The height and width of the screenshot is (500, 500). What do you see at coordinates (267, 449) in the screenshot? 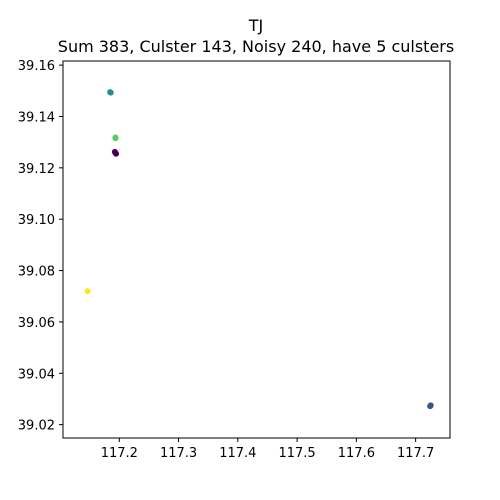
I see `x-axis: 117.2 117.3 117.4 117.5 117.6 117.7` at bounding box center [267, 449].